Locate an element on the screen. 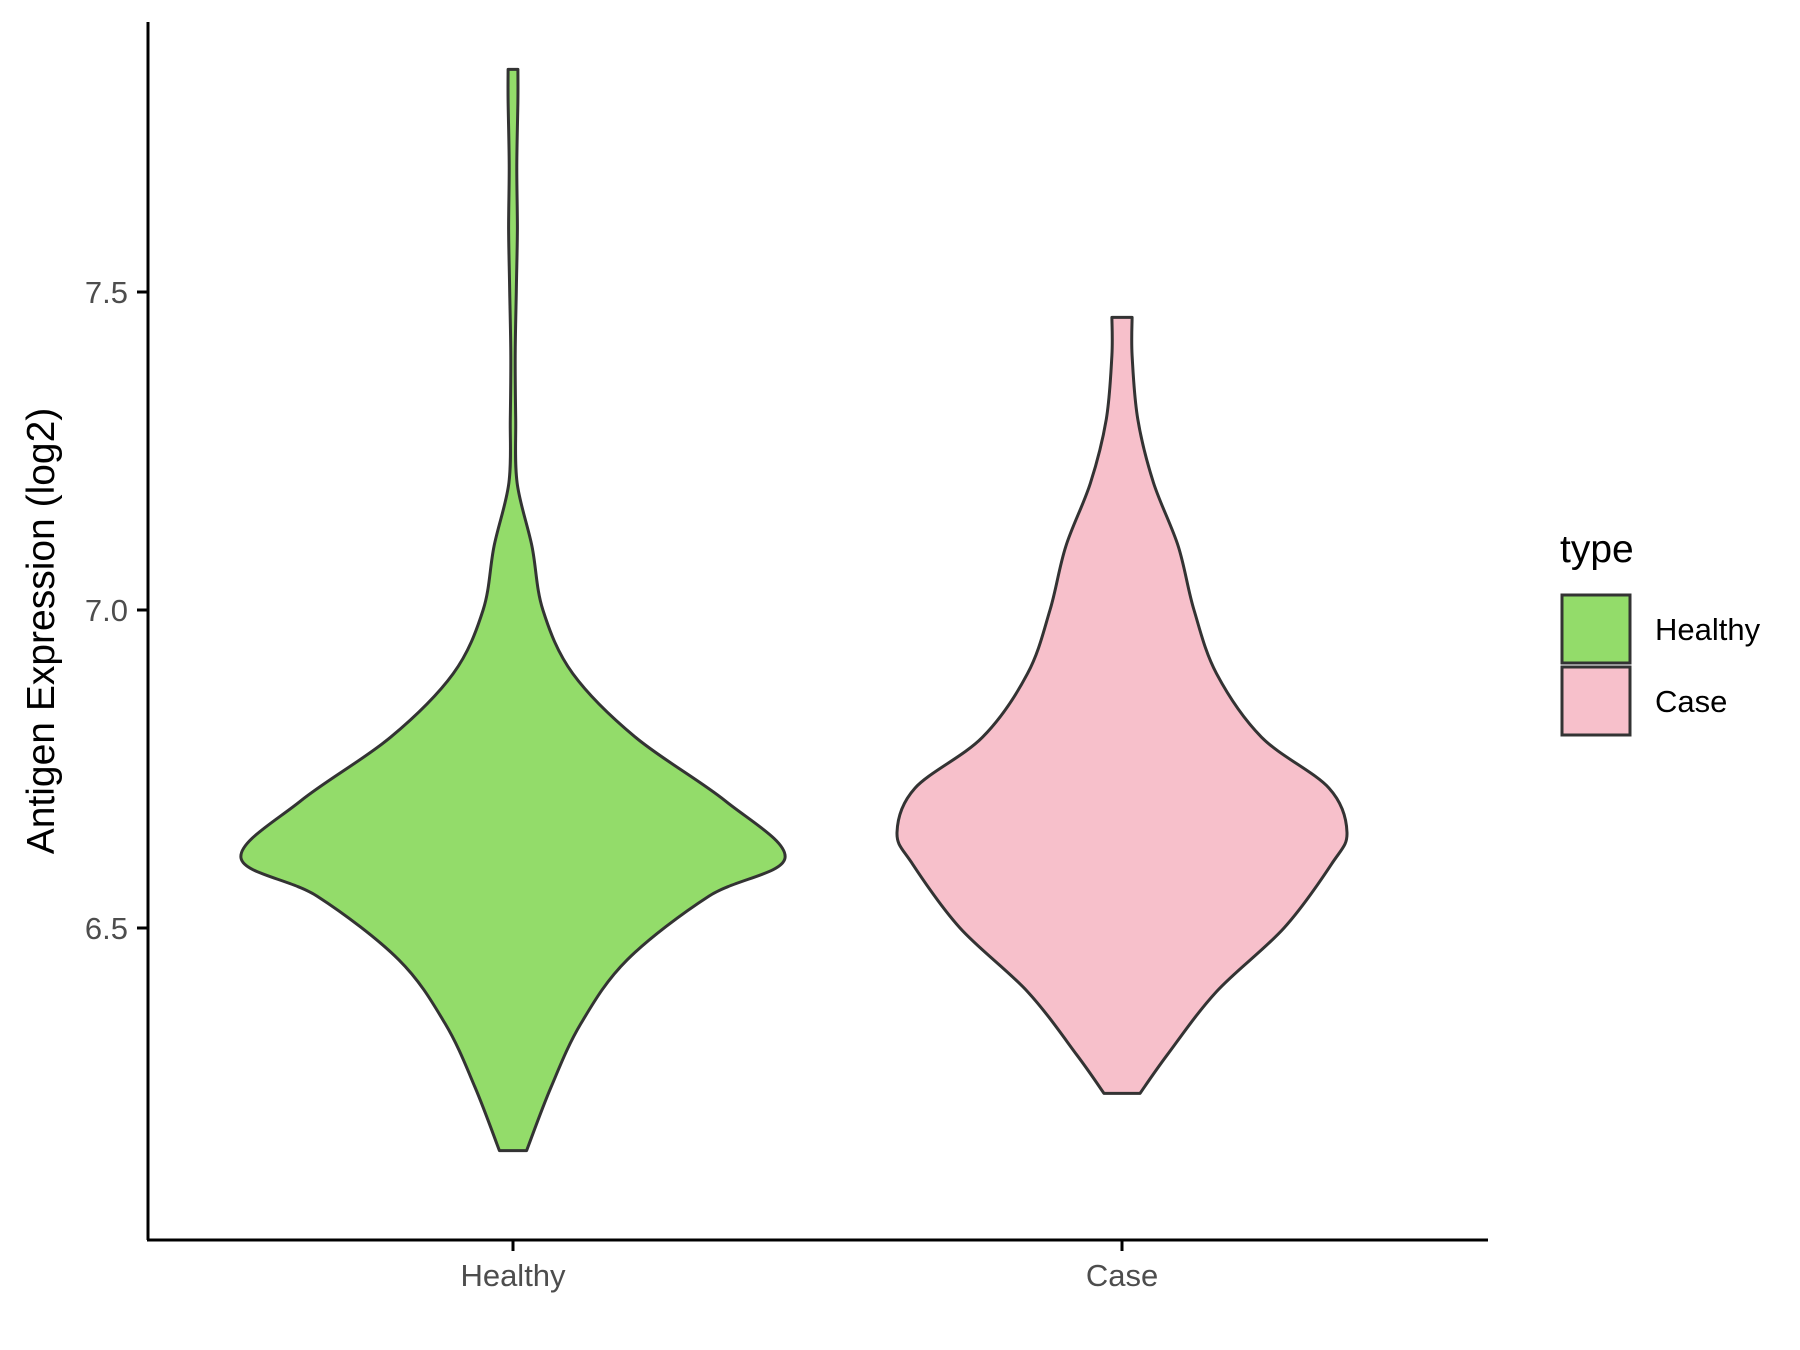 This screenshot has height=1350, width=1800. x-tick-label: Case is located at coordinates (1122, 1275).